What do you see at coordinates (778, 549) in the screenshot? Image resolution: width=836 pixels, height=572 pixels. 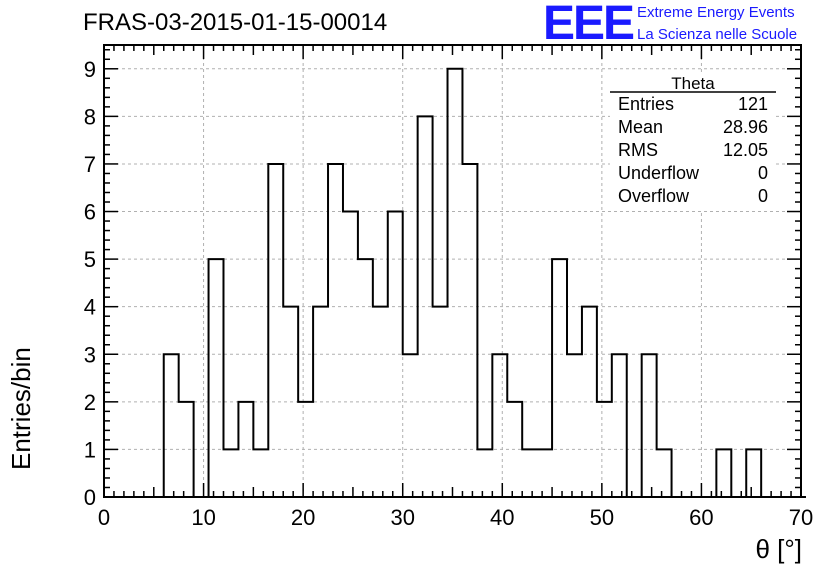 I see `x-axis-label: θ [°]` at bounding box center [778, 549].